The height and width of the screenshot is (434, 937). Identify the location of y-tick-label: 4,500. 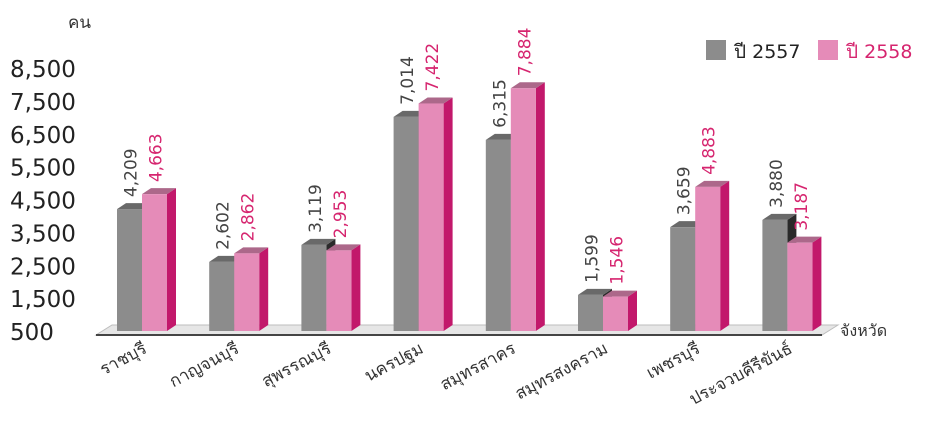
(43, 202).